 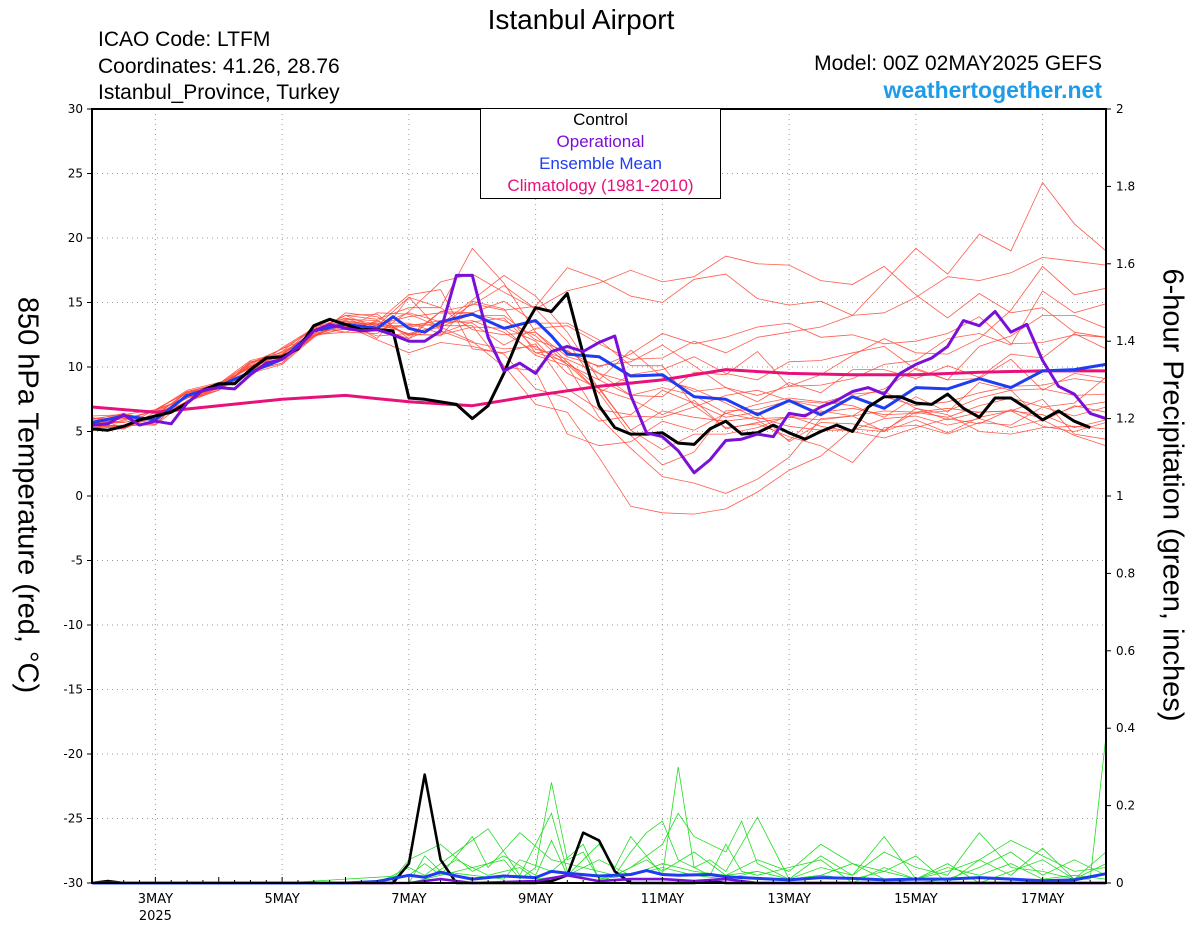 What do you see at coordinates (73, 754) in the screenshot?
I see `y-tick-label: -20` at bounding box center [73, 754].